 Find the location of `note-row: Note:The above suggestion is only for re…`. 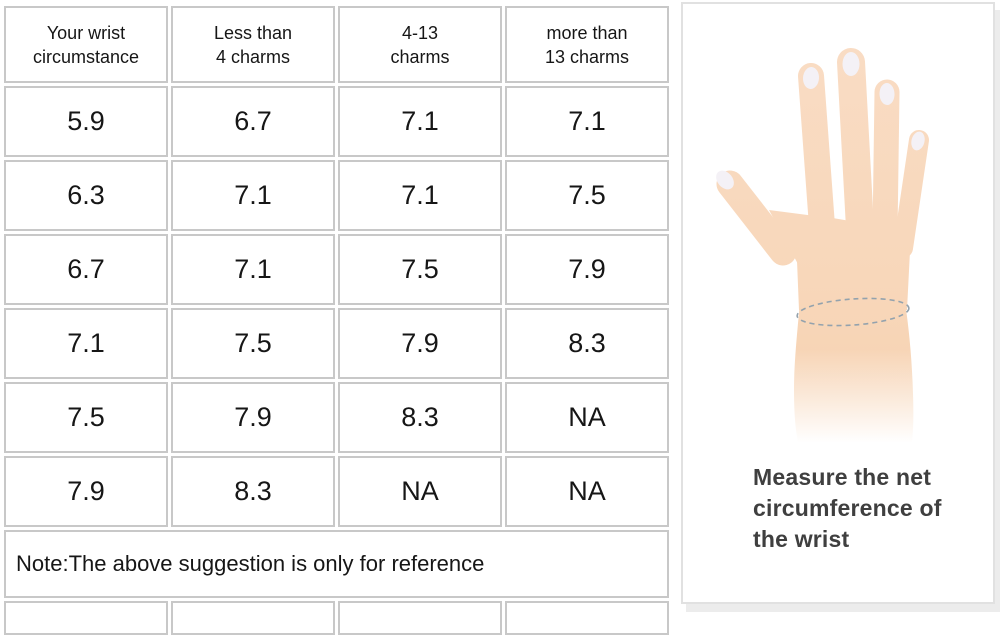

note-row: Note:The above suggestion is only for re… is located at coordinates (336, 564).